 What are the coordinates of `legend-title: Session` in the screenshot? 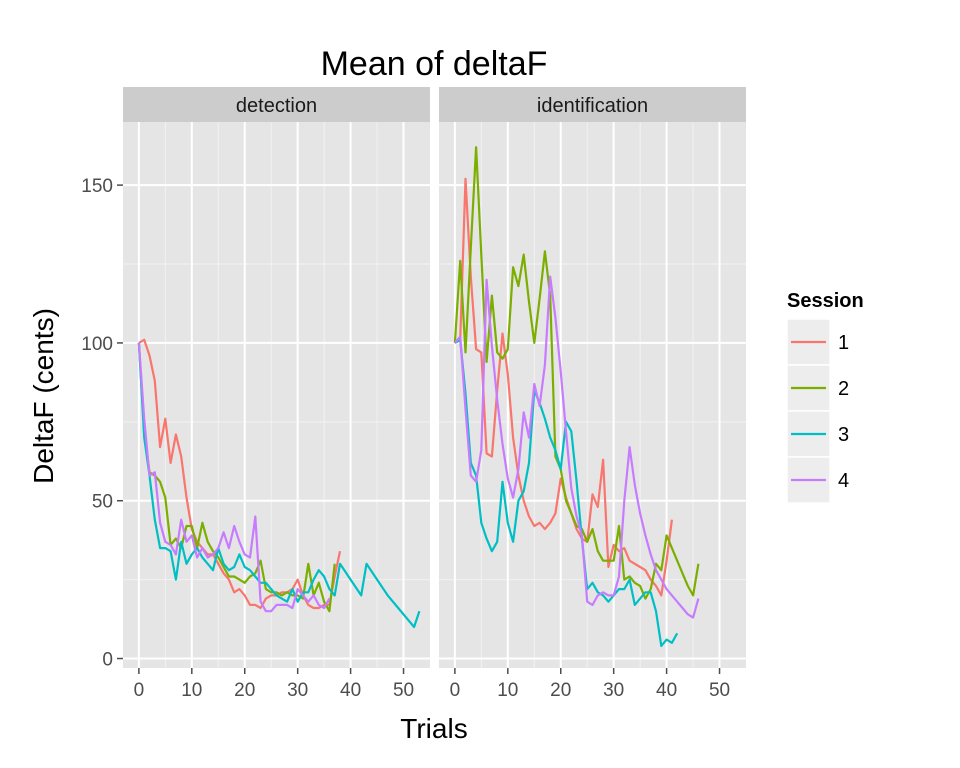 It's located at (825, 301).